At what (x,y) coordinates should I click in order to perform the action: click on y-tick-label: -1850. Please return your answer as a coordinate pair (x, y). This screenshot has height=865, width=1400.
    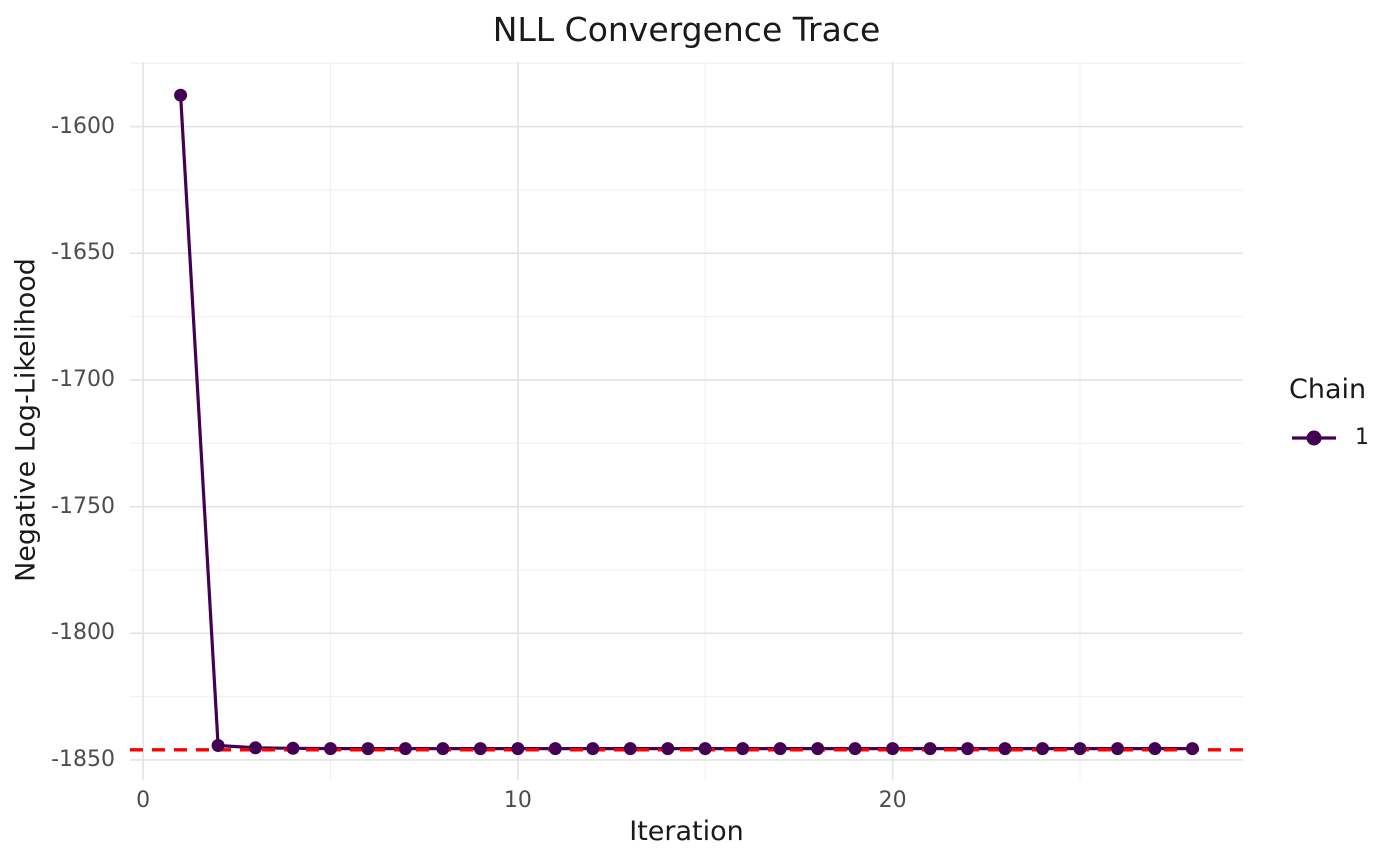
    Looking at the image, I should click on (83, 759).